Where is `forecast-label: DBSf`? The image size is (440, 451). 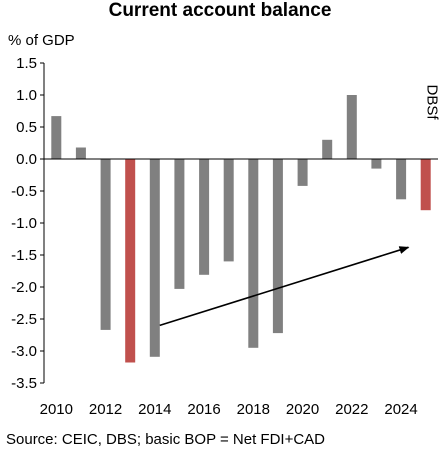
forecast-label: DBSf is located at coordinates (432, 102).